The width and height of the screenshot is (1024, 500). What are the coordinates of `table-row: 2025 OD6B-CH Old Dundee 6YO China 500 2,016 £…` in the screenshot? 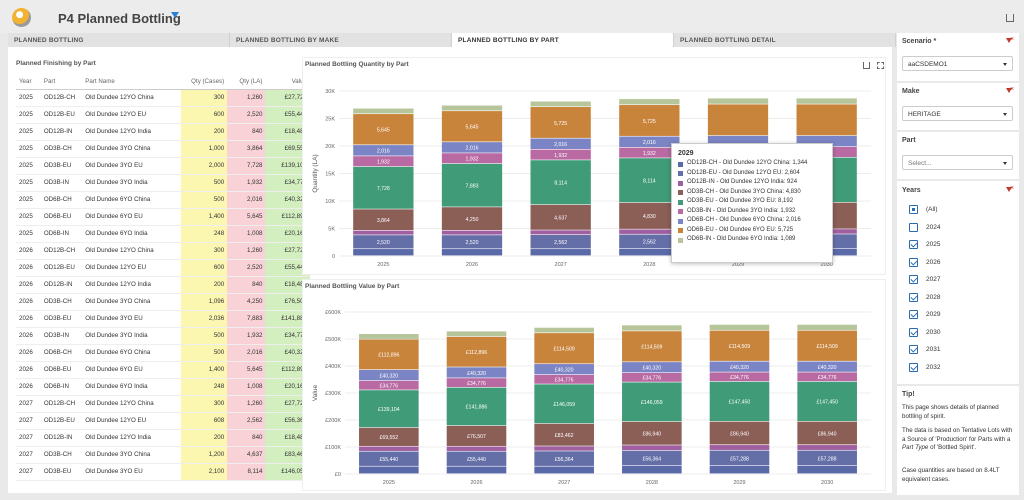 It's located at (163, 200).